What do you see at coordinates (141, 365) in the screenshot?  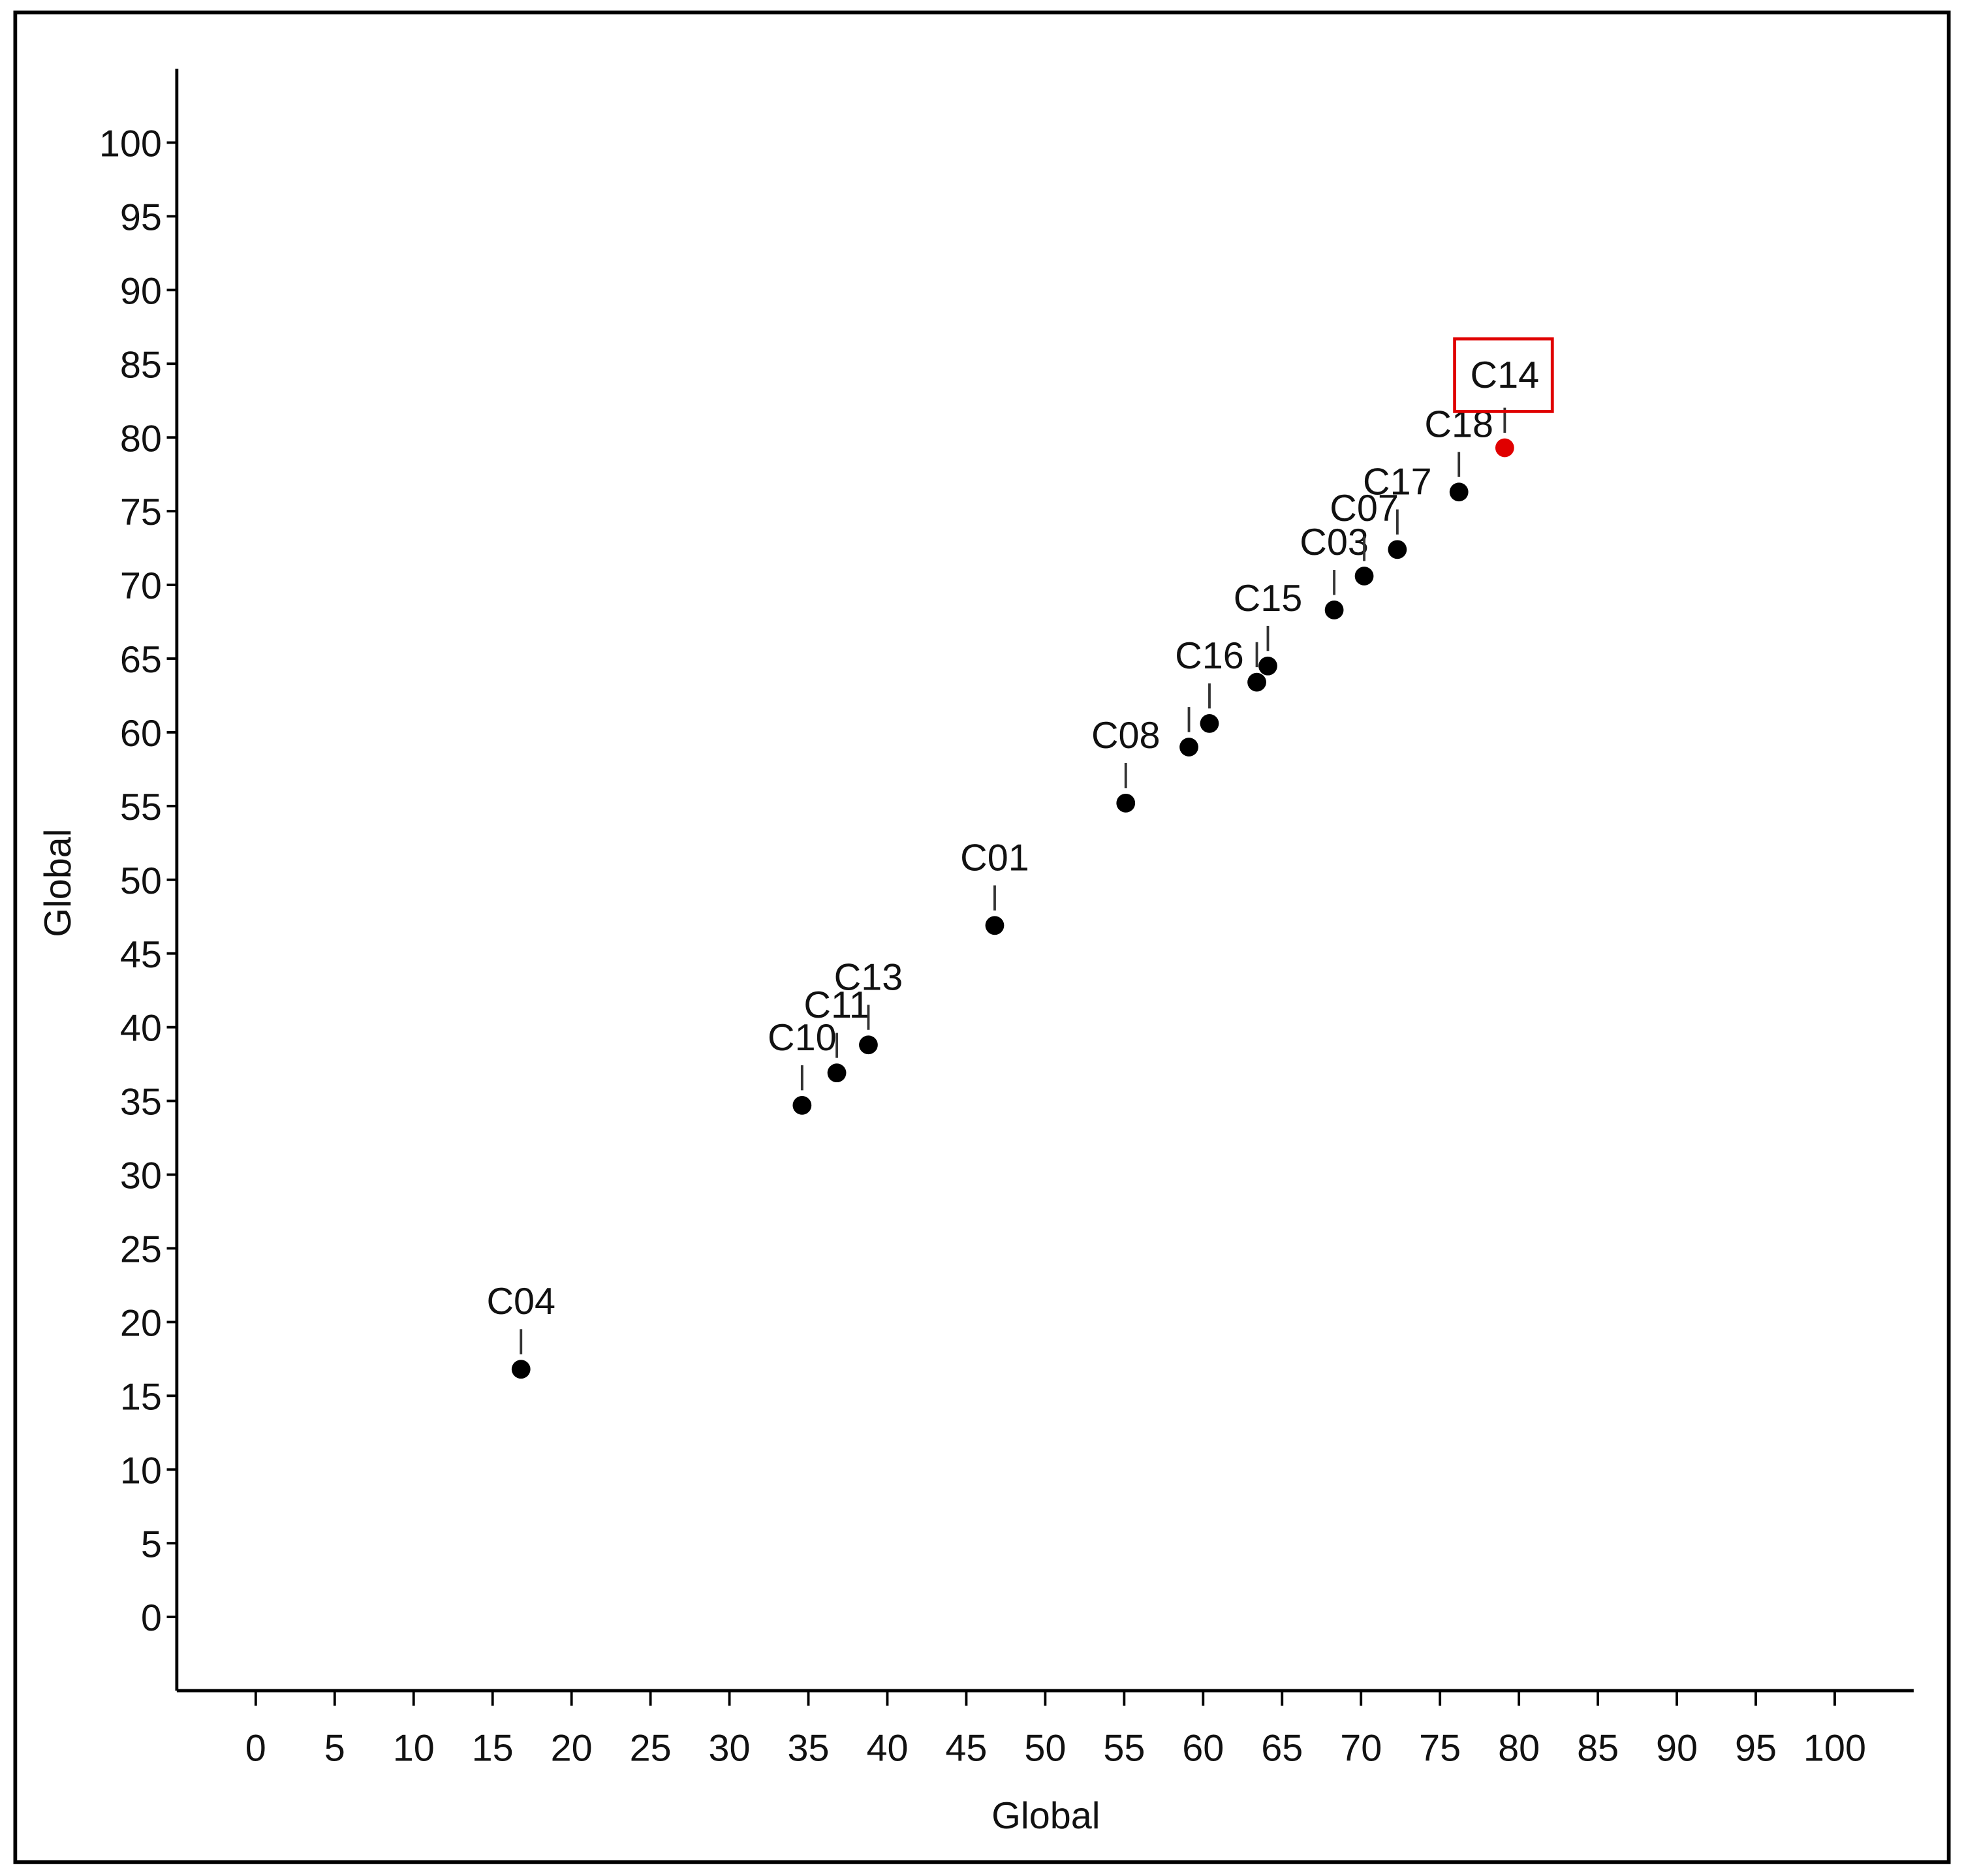 I see `y-tick-label: 85` at bounding box center [141, 365].